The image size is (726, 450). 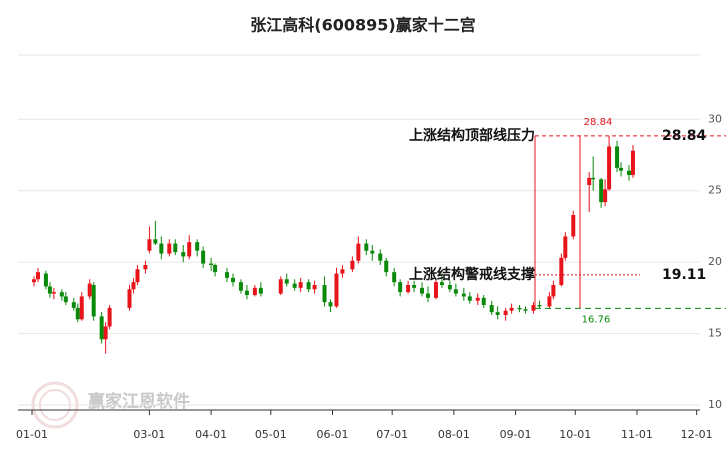 I want to click on high-value: 28.84, so click(x=598, y=122).